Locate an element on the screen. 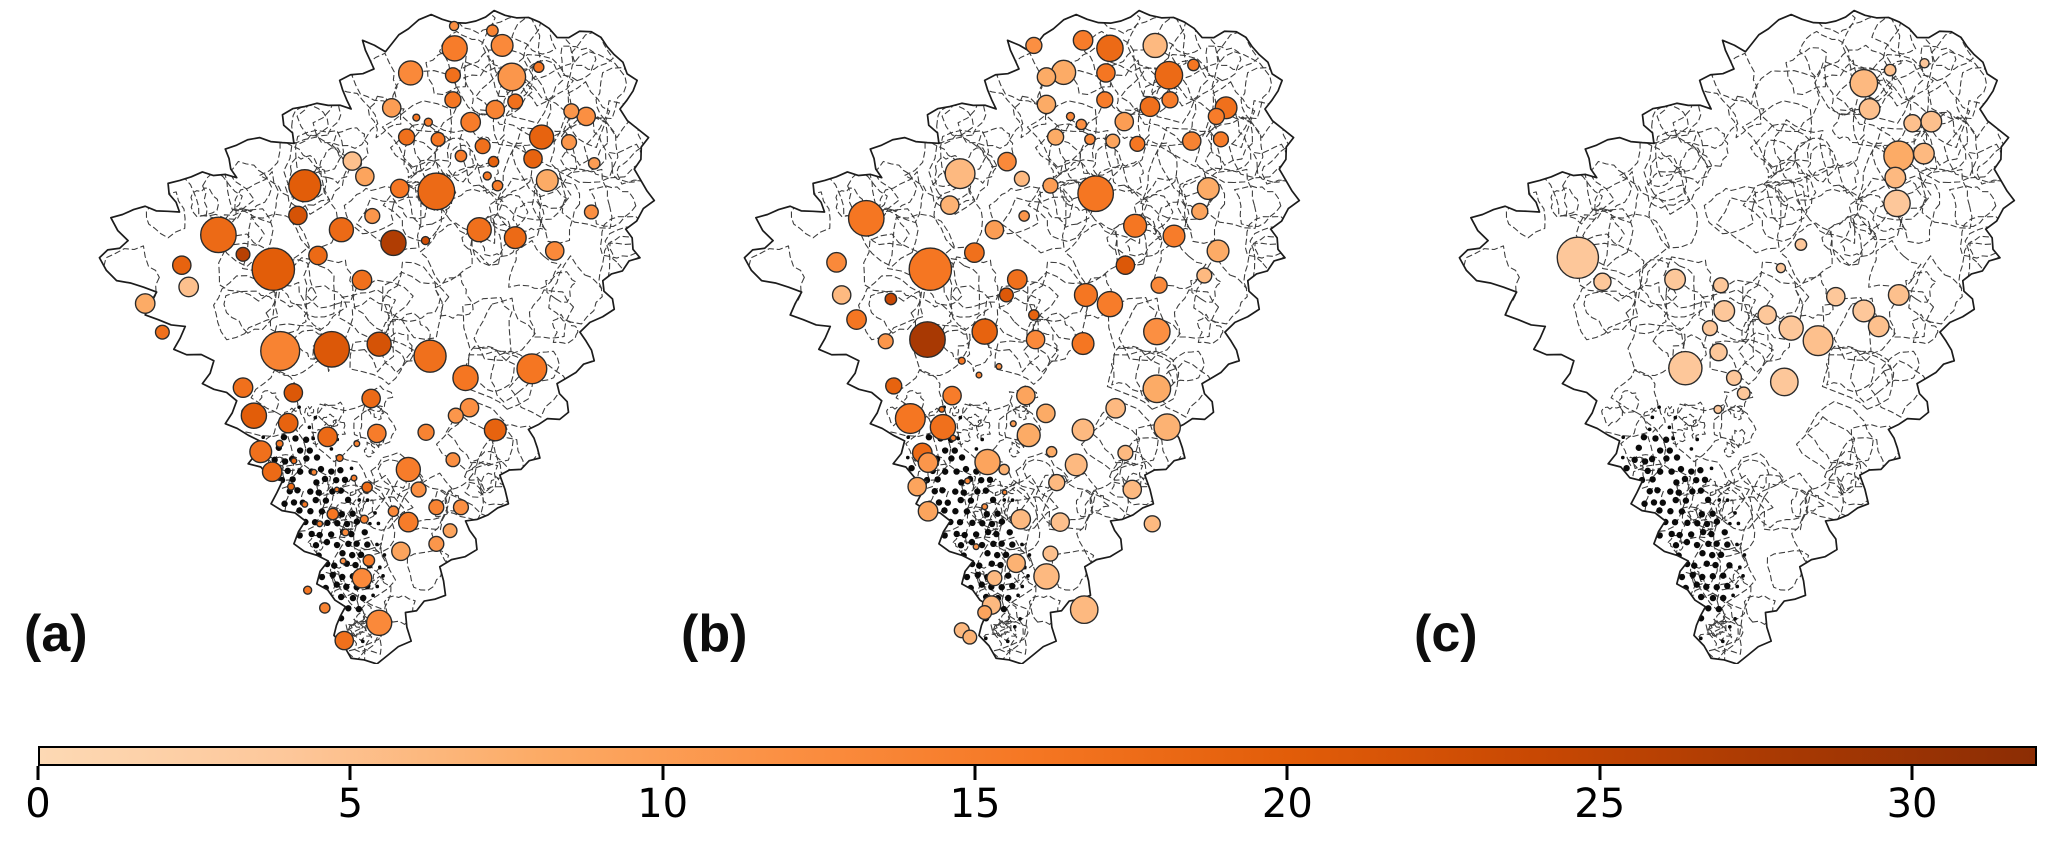 The image size is (2067, 851). colorbar-tick-label: 0 is located at coordinates (38, 804).